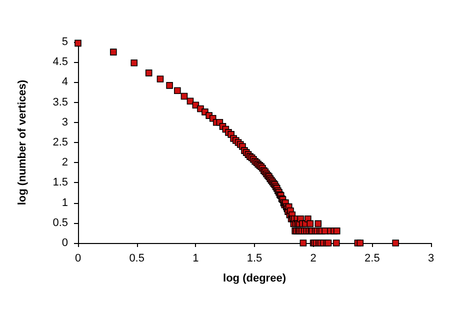 The height and width of the screenshot is (318, 474). I want to click on x-tick-label: 0.5, so click(136, 258).